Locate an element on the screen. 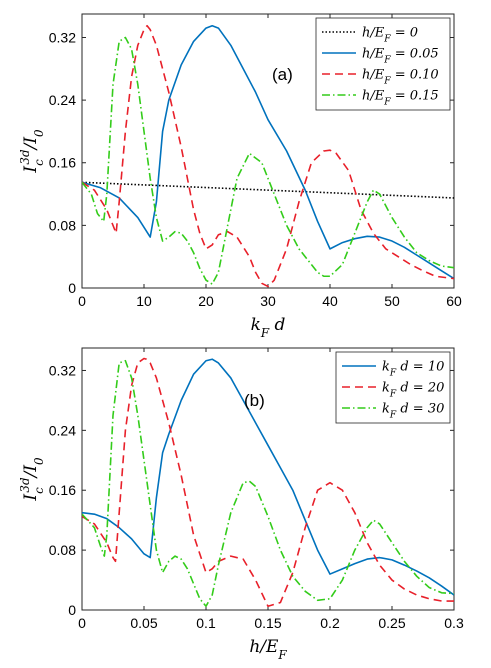 The height and width of the screenshot is (668, 491). x-tick-label: 0.3 is located at coordinates (454, 623).